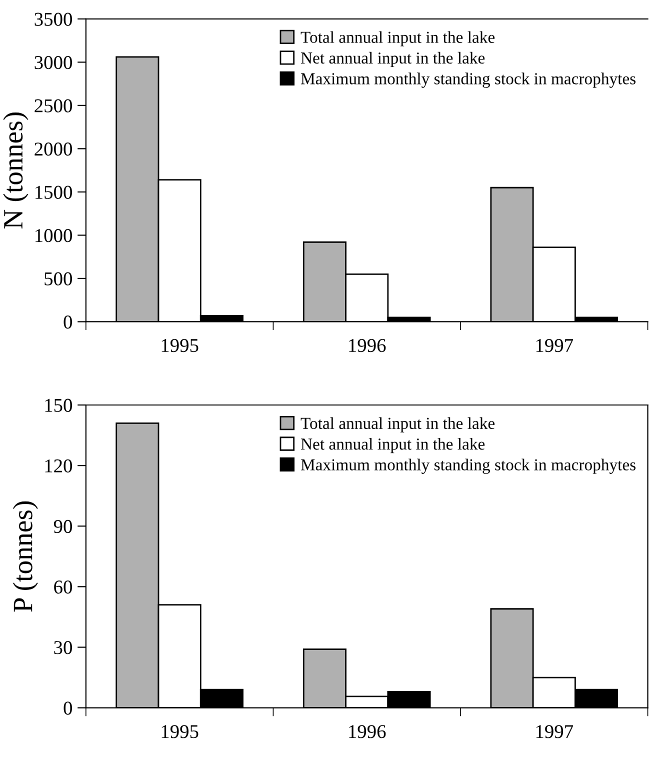 This screenshot has width=661, height=757. What do you see at coordinates (25, 556) in the screenshot?
I see `y-axis-title: P (tonnes)` at bounding box center [25, 556].